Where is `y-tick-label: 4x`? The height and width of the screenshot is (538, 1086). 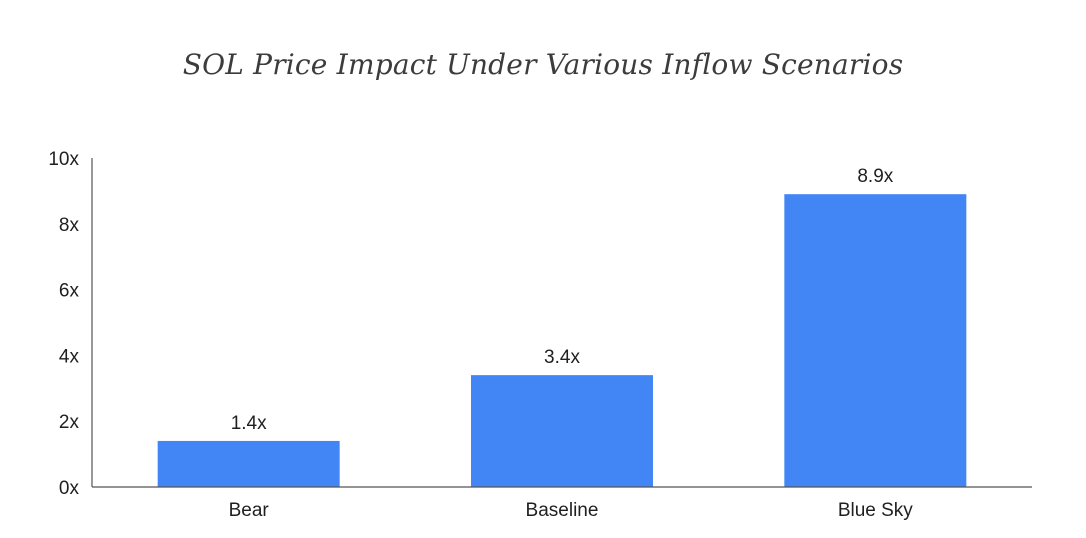 y-tick-label: 4x is located at coordinates (69, 356).